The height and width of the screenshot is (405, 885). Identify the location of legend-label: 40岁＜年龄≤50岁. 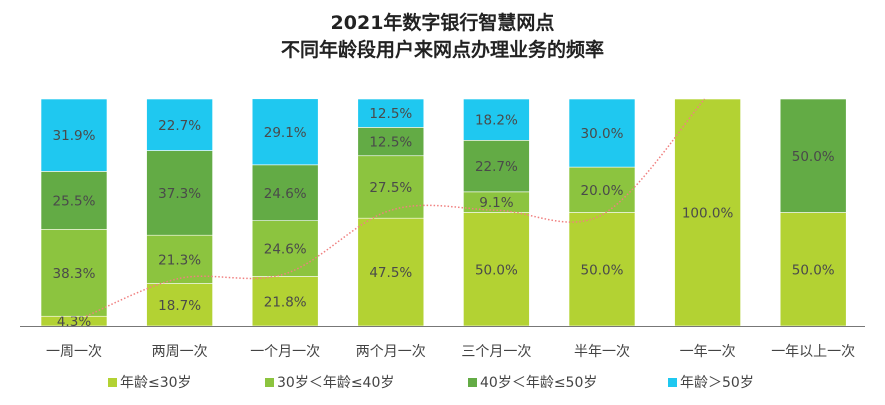
(539, 383).